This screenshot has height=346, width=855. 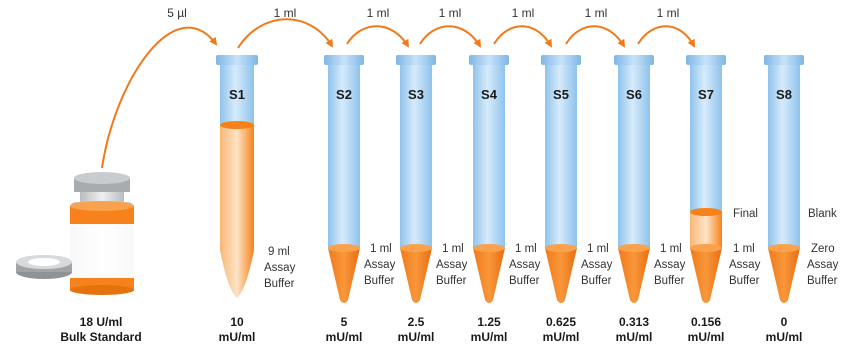 What do you see at coordinates (489, 179) in the screenshot?
I see `tube-s4` at bounding box center [489, 179].